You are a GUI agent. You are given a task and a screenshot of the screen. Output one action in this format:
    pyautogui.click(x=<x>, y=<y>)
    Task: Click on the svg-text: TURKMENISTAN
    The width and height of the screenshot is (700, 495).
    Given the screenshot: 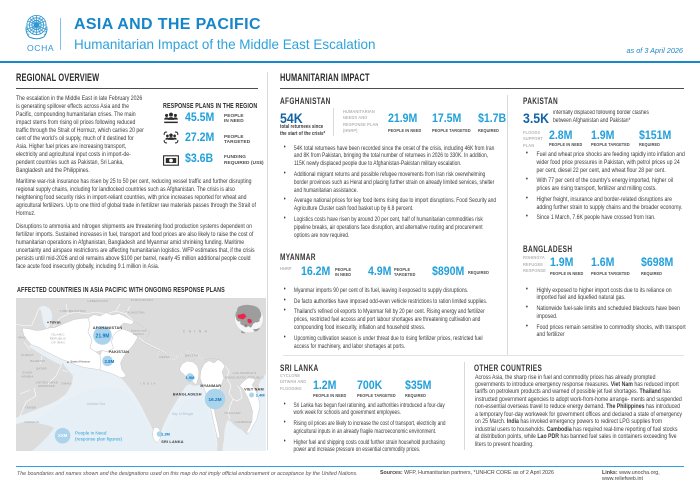 What is the action you would take?
    pyautogui.click(x=73, y=311)
    